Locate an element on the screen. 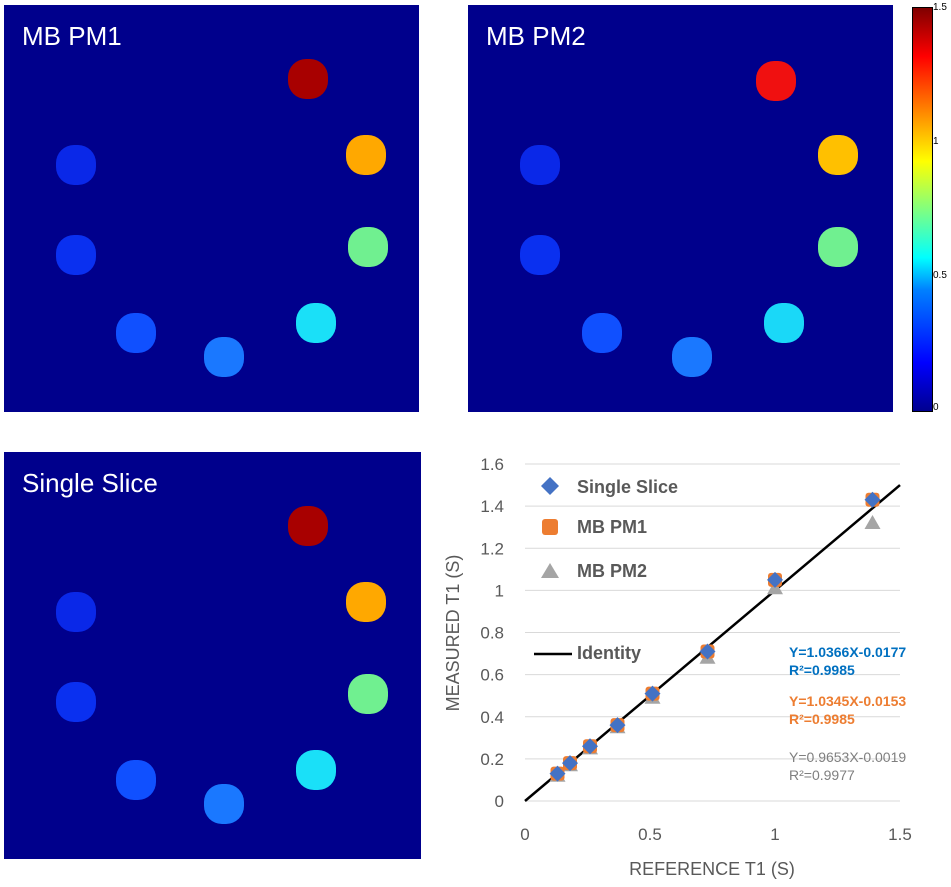  x-axis-title: REFERENCE T1 (S) is located at coordinates (712, 869).